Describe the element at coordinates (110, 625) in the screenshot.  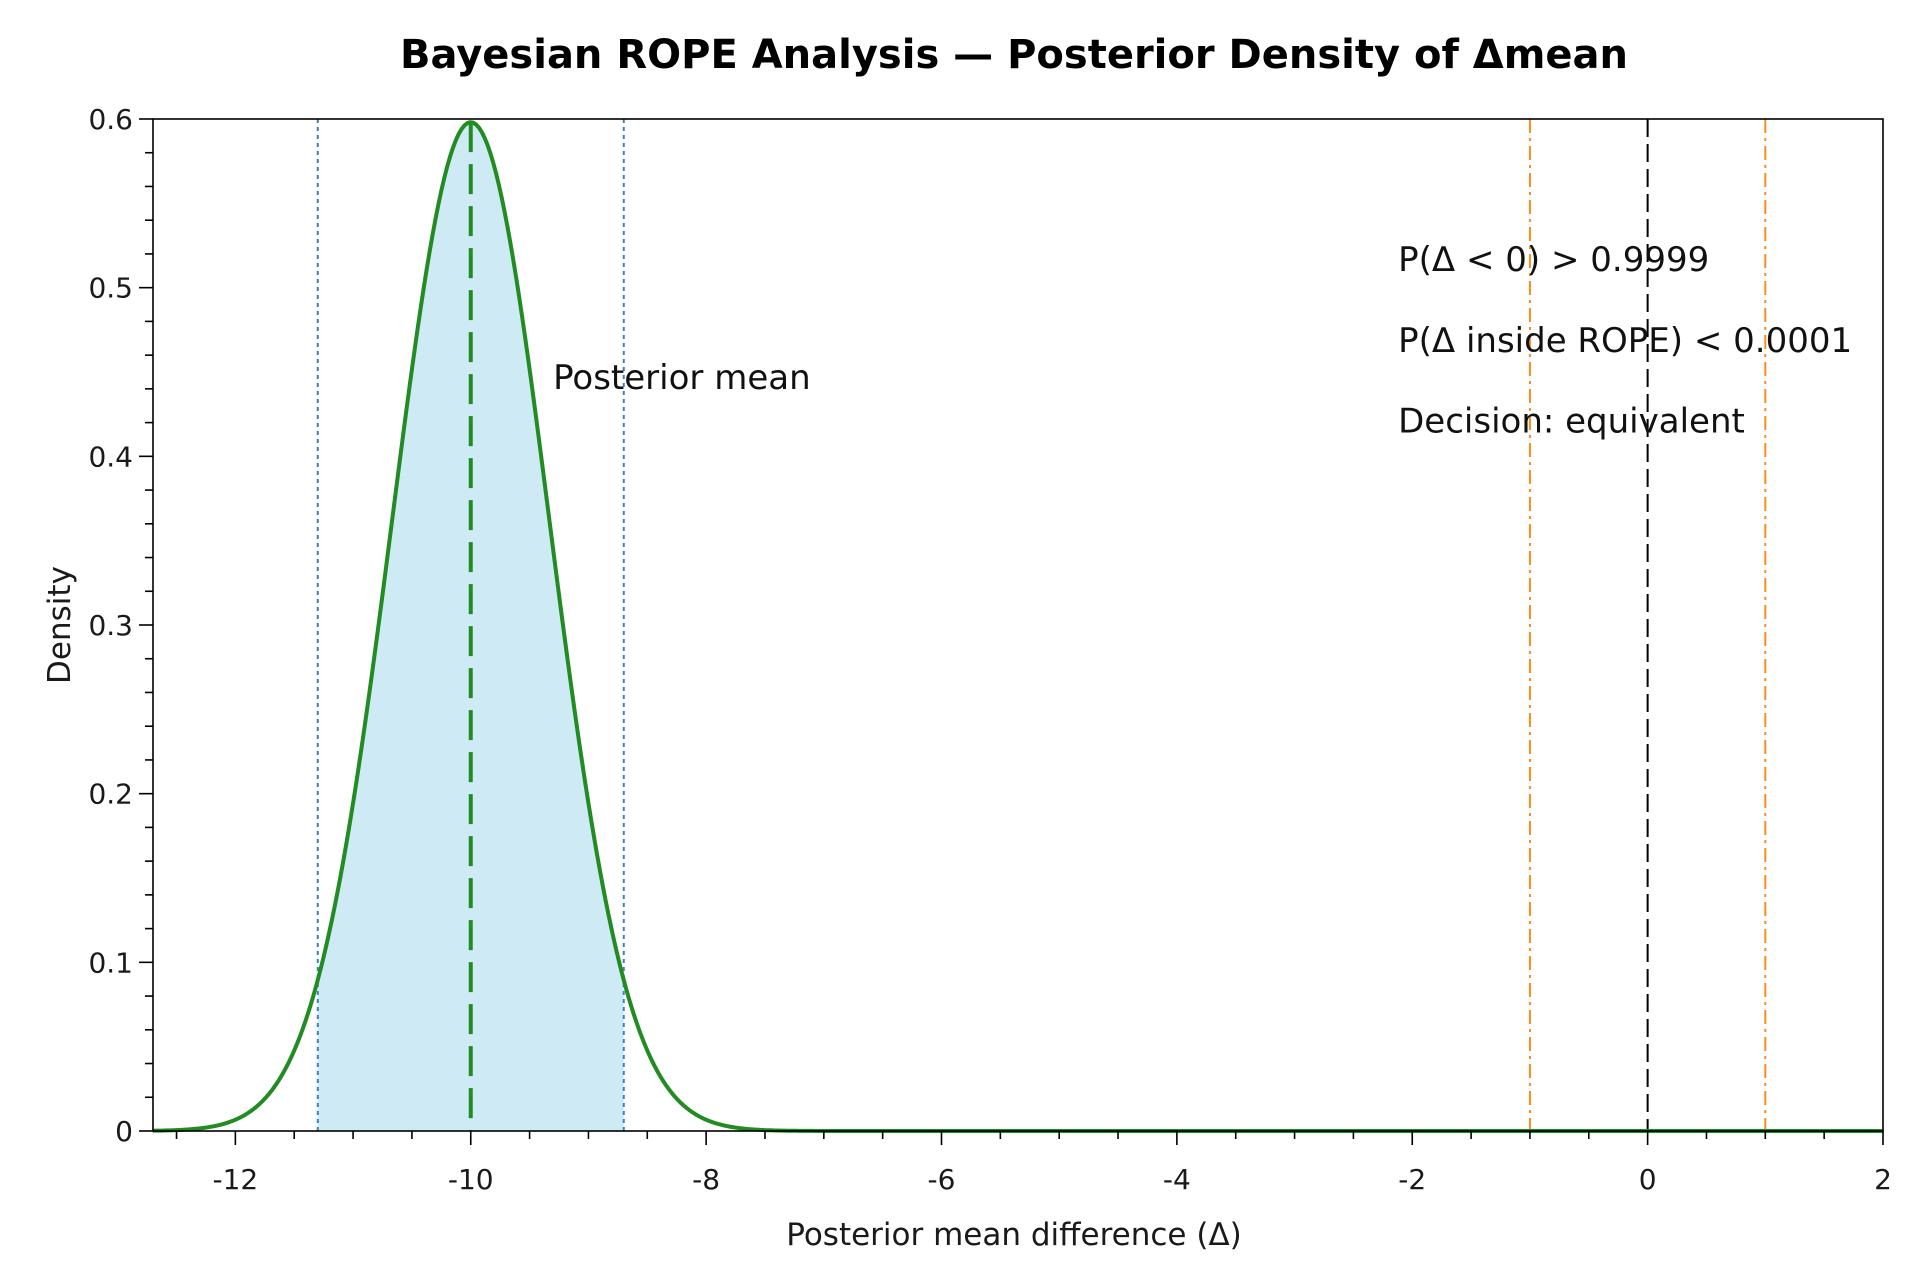
I see `y-tick-label: 0.3` at that location.